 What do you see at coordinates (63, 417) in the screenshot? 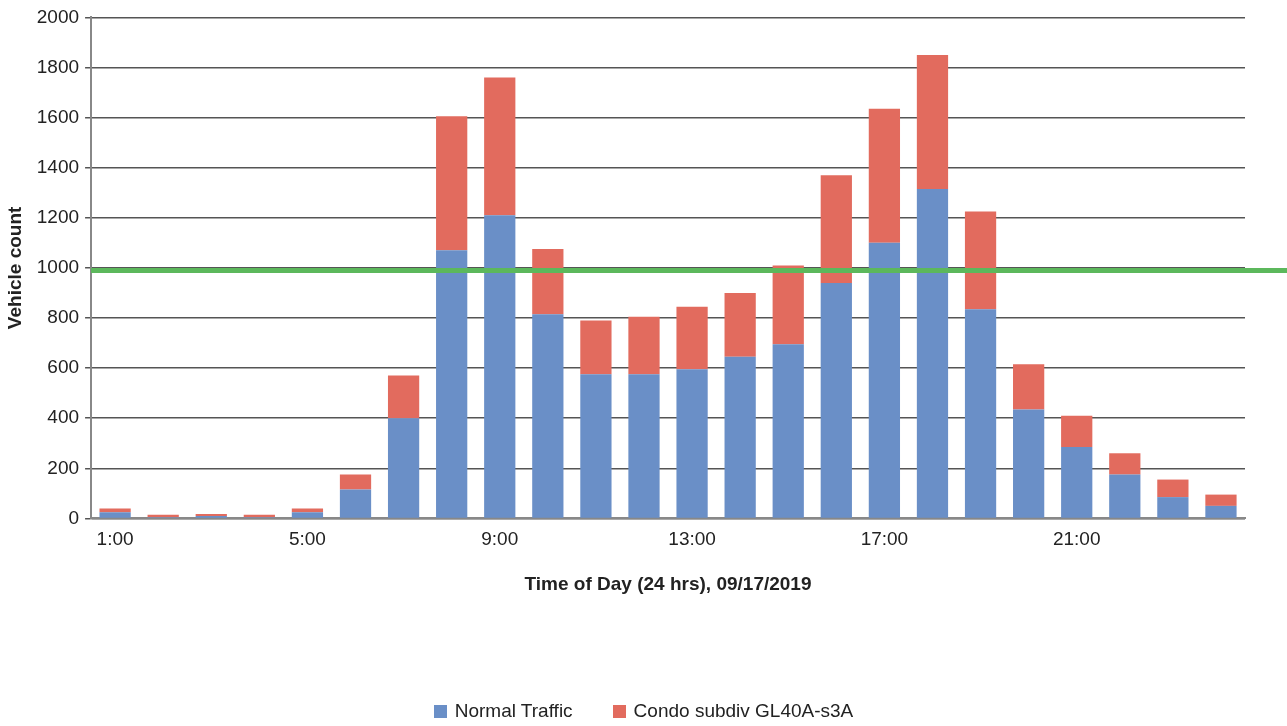
I see `y-tick-label: 400` at bounding box center [63, 417].